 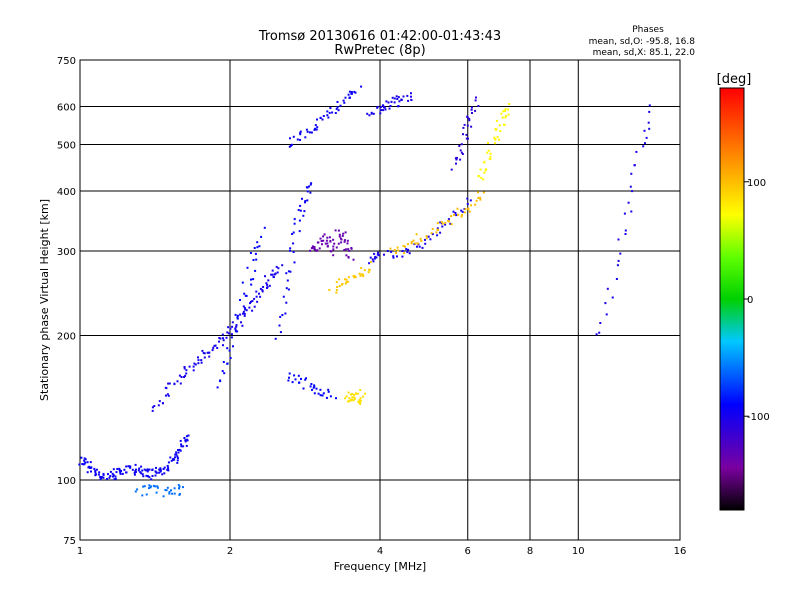 What do you see at coordinates (66, 301) in the screenshot?
I see `y-axis-ticks: 75 100 200 300 400 500 600 750` at bounding box center [66, 301].